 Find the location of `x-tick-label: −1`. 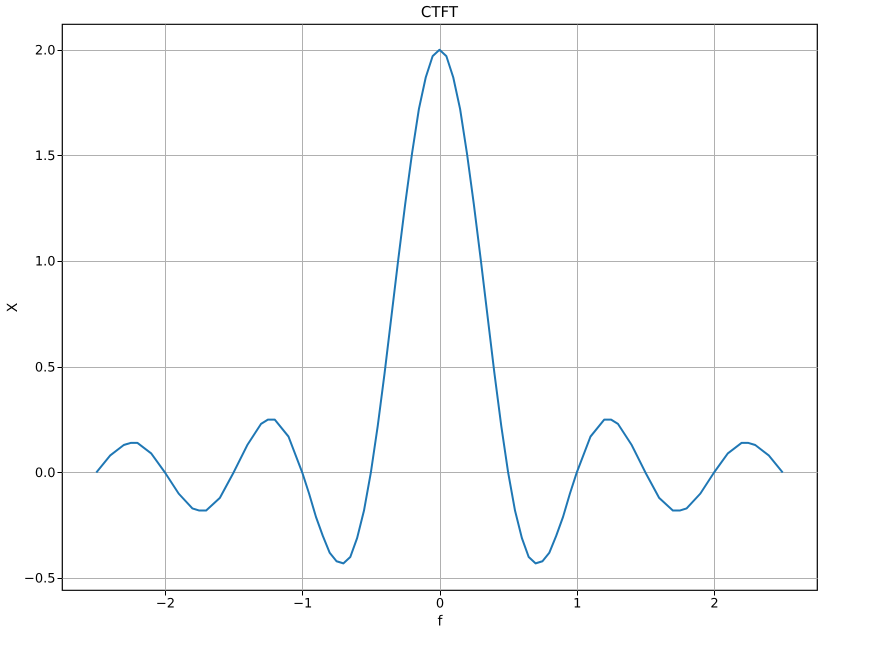

x-tick-label: −1 is located at coordinates (302, 604).